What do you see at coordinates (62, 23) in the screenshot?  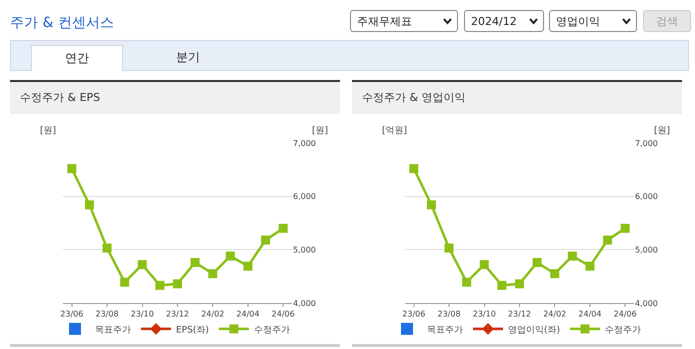 I see `text: 주가 & 컨센서스` at bounding box center [62, 23].